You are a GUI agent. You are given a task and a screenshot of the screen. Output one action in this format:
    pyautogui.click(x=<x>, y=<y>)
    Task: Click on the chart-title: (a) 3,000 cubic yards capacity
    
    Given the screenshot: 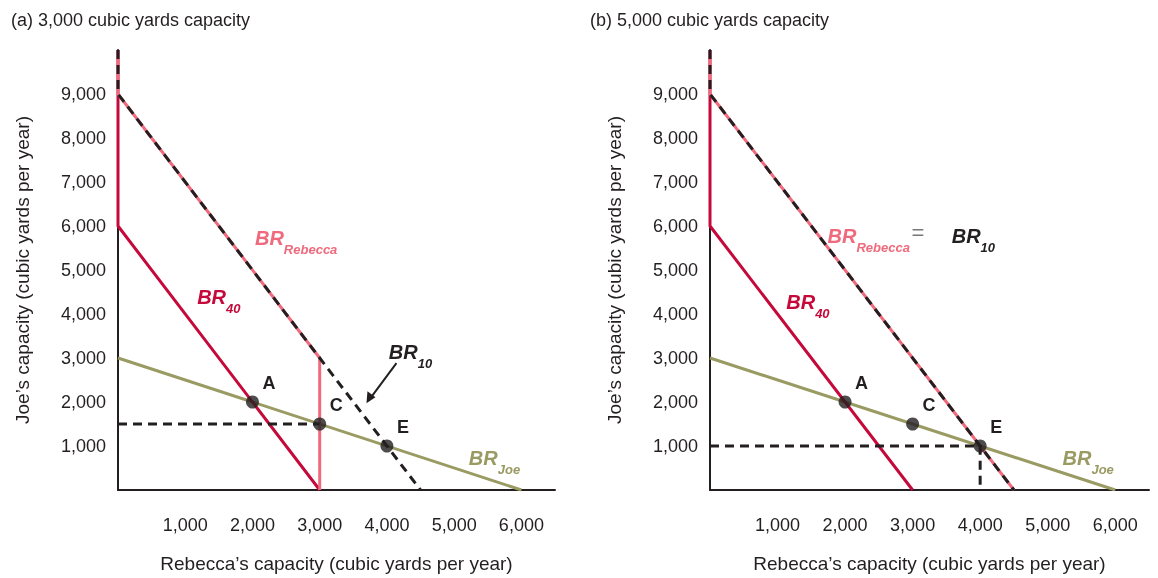 What is the action you would take?
    pyautogui.click(x=131, y=20)
    